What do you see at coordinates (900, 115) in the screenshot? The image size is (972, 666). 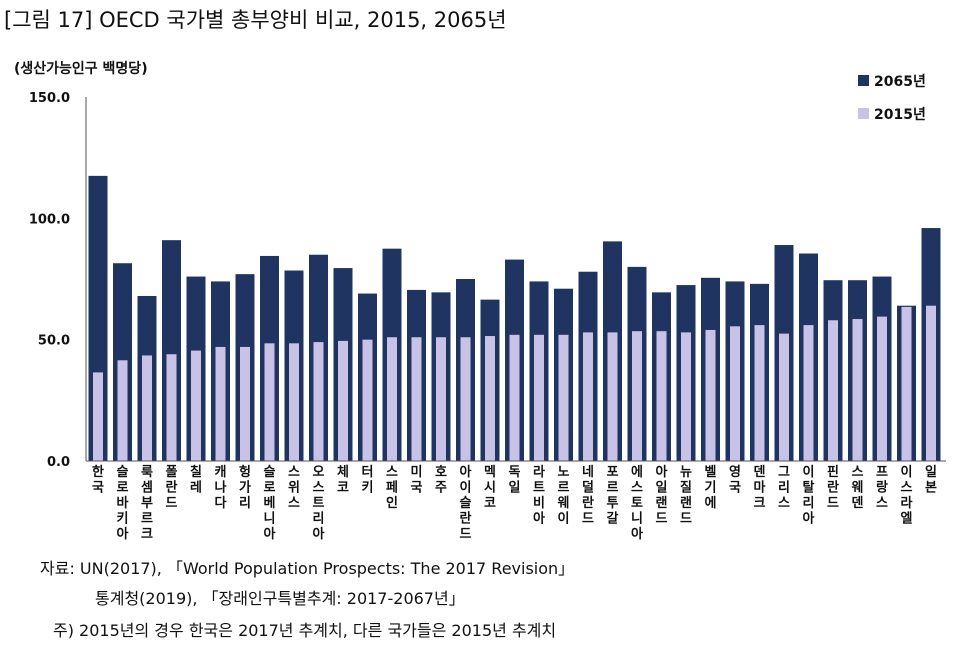 I see `legend-label-2015: 2015년` at bounding box center [900, 115].